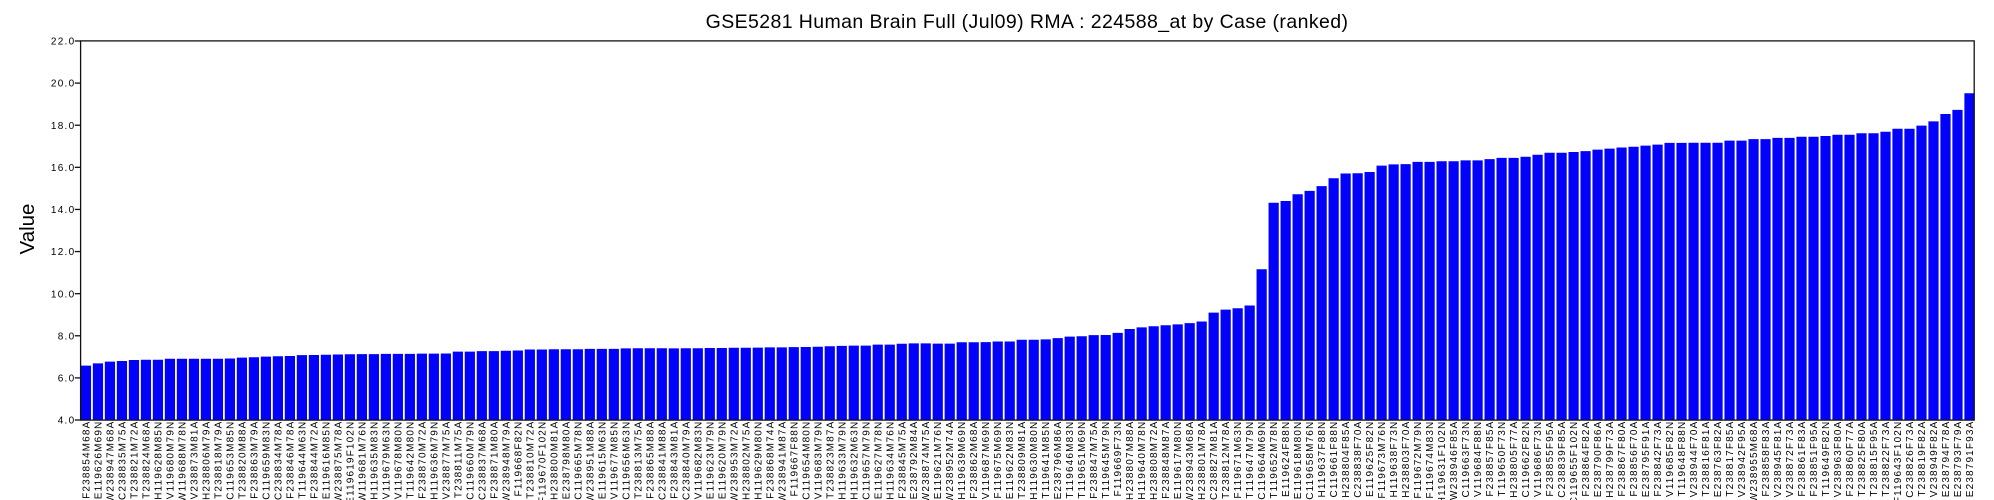 The image size is (1994, 500). Describe the element at coordinates (1850, 459) in the screenshot. I see `svg-text: F238860F77A` at that location.